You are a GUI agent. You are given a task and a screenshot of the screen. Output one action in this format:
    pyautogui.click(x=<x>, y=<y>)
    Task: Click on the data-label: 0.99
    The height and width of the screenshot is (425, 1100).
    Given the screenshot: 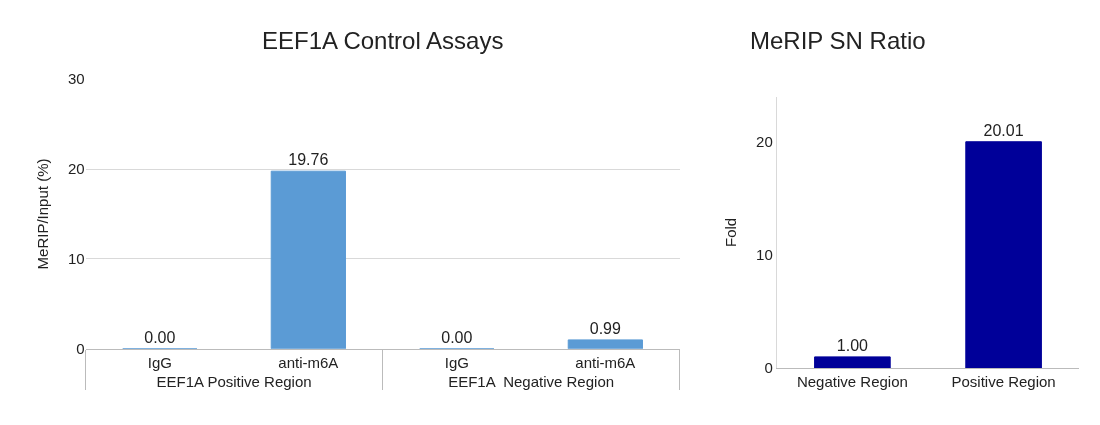 What is the action you would take?
    pyautogui.click(x=605, y=328)
    